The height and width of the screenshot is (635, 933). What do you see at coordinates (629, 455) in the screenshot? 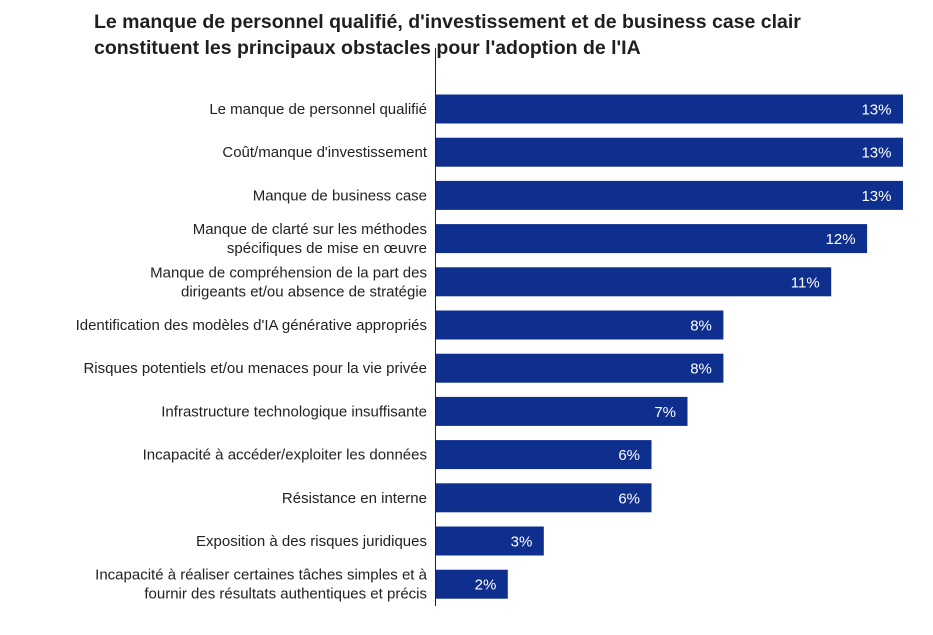
I see `data-label-9: 6%` at bounding box center [629, 455].